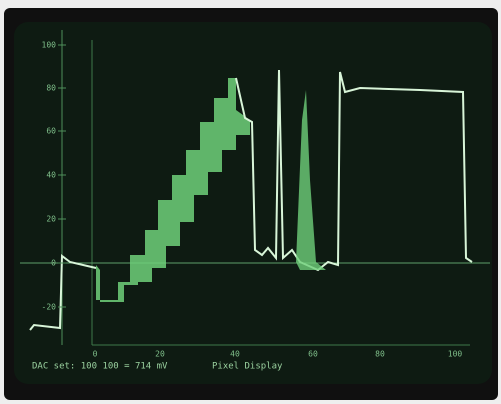 The width and height of the screenshot is (501, 404). What do you see at coordinates (49, 45) in the screenshot?
I see `scale-label: 100` at bounding box center [49, 45].